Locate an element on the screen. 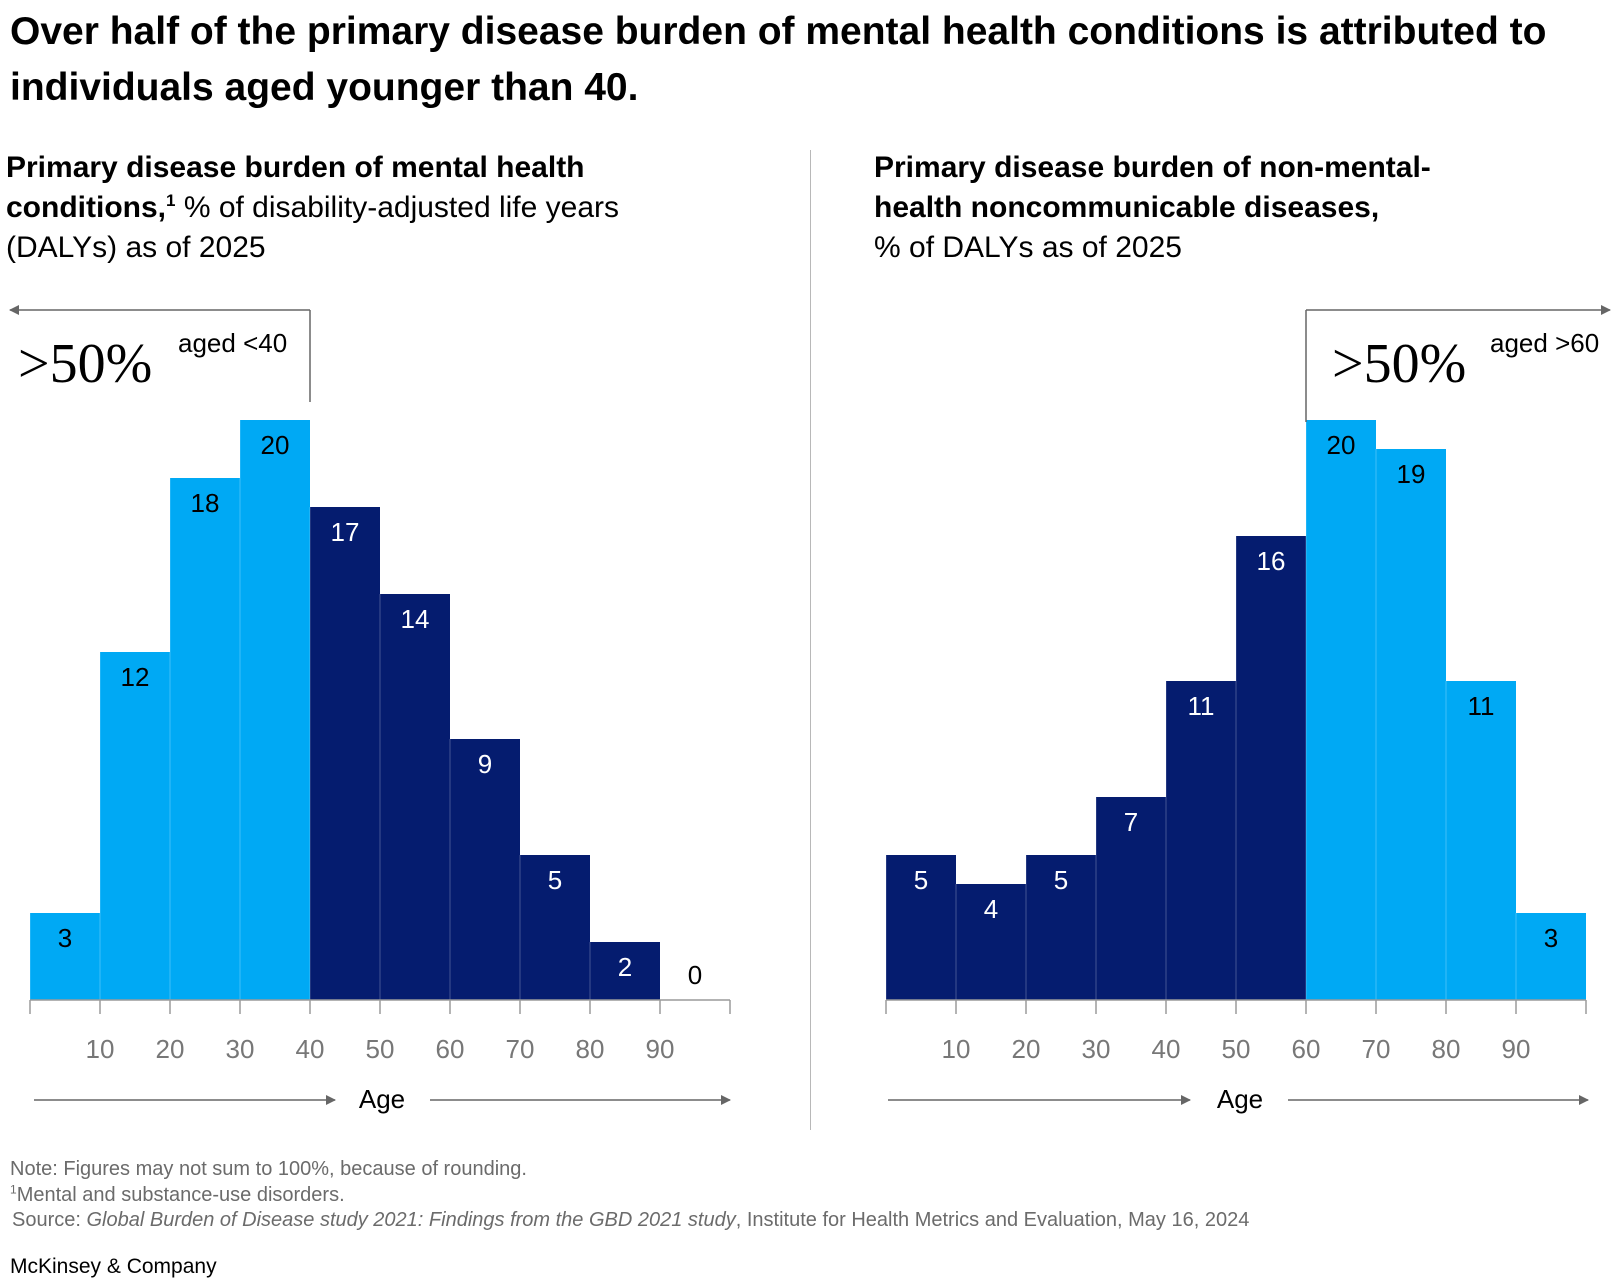  right-callout-value: >50% is located at coordinates (1399, 364).